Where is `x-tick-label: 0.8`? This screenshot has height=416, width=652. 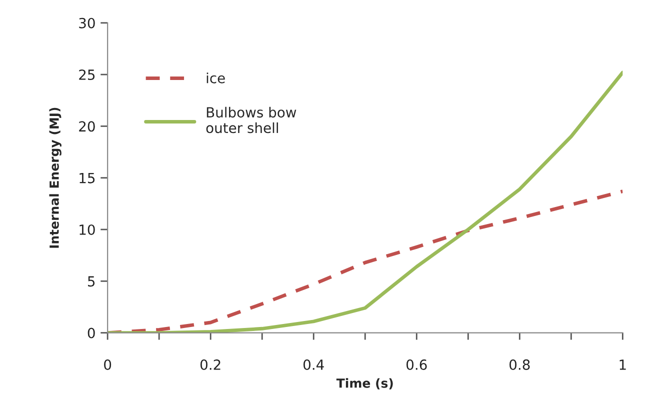
x-tick-label: 0.8 is located at coordinates (520, 364).